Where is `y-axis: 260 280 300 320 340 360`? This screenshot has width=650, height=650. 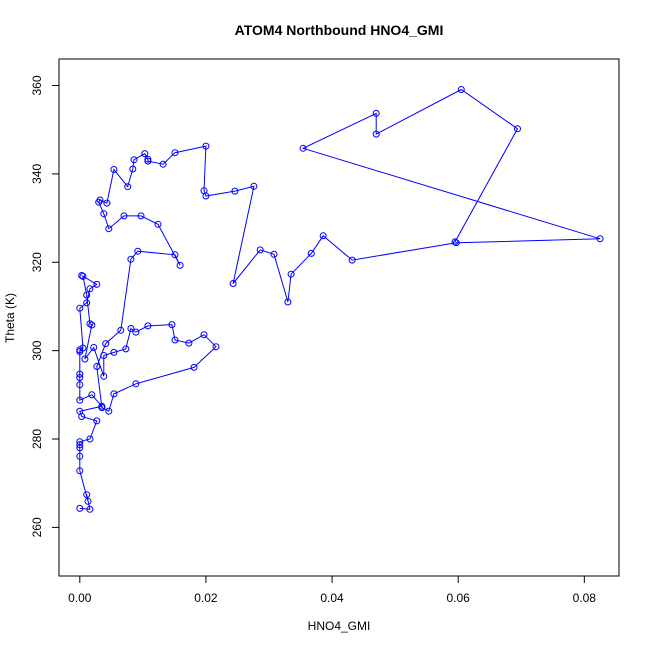
y-axis: 260 280 300 320 340 360 is located at coordinates (45, 306).